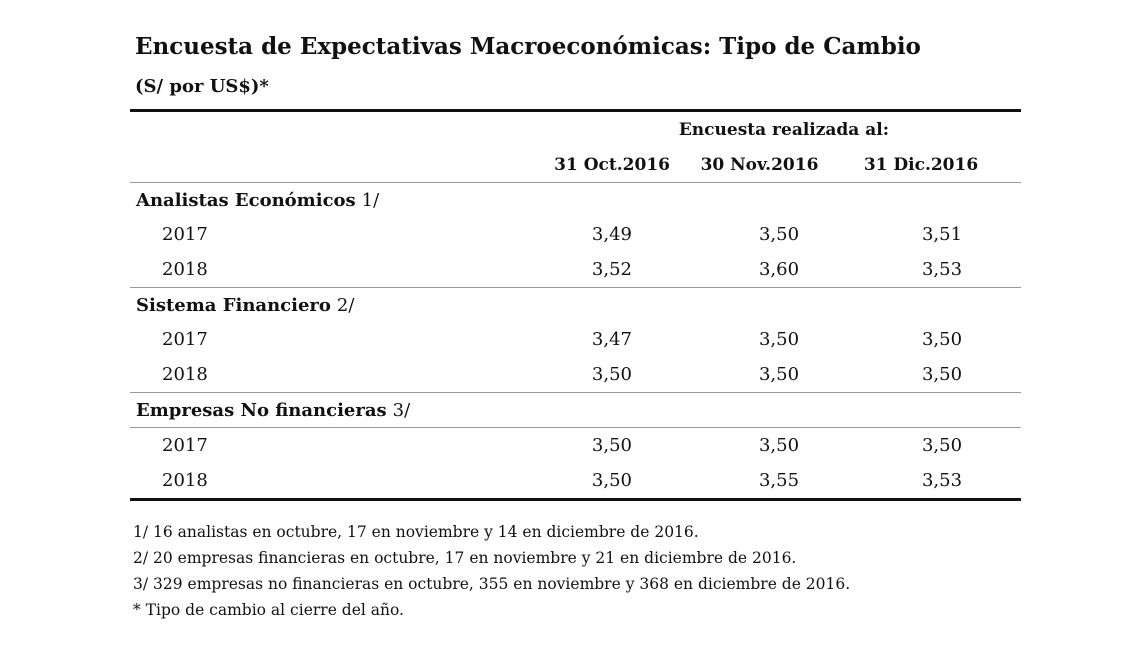  What do you see at coordinates (942, 234) in the screenshot?
I see `value-dec: 3,51` at bounding box center [942, 234].